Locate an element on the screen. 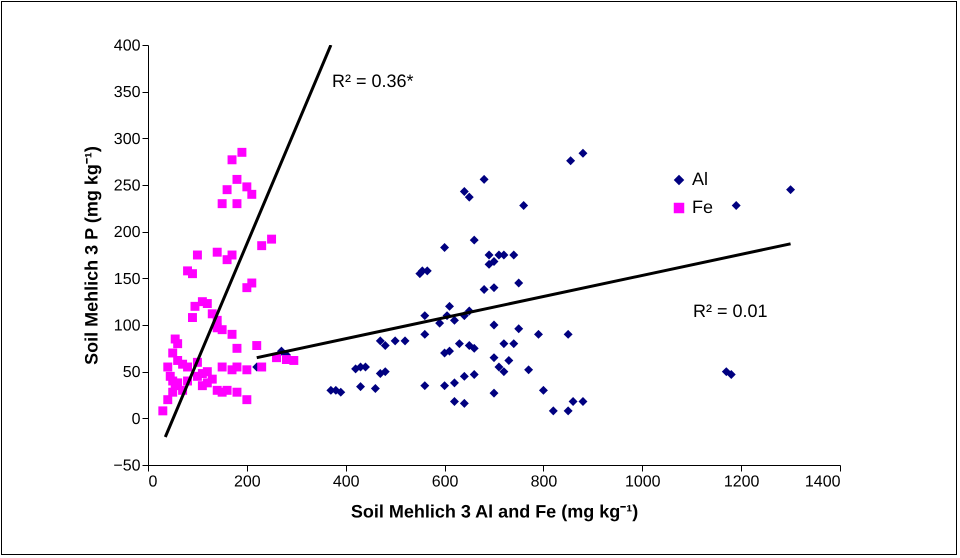 The width and height of the screenshot is (960, 558). x-tick-label: 400 is located at coordinates (346, 482).